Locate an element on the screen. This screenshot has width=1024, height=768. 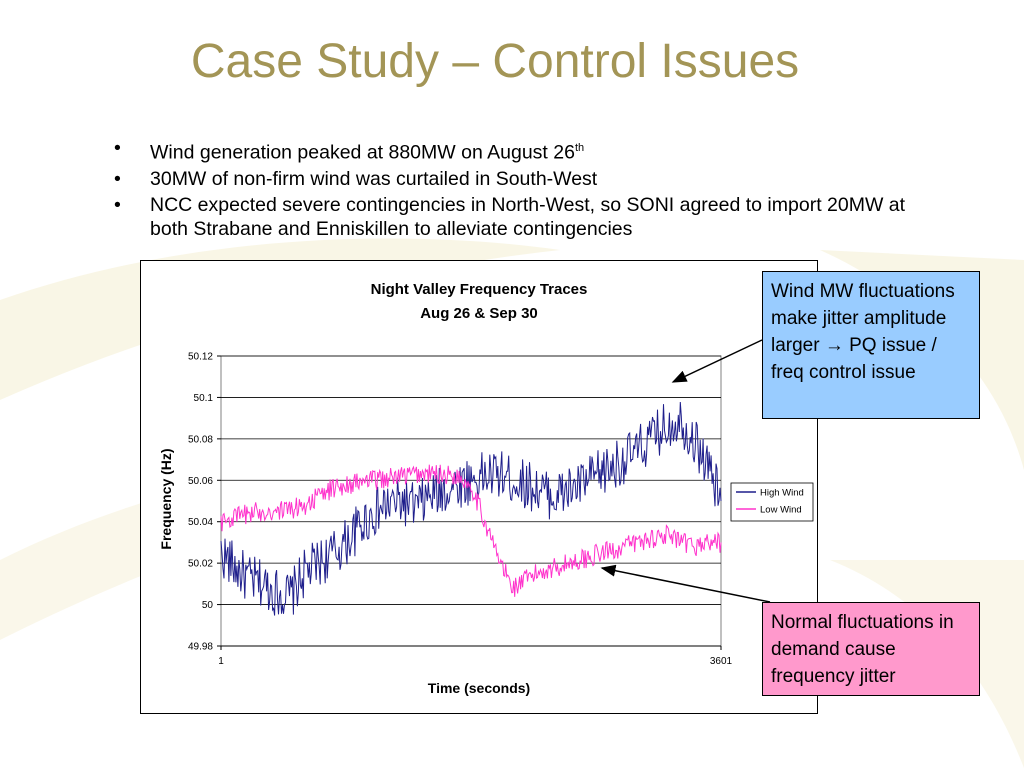
y-tick-label: 50.12 is located at coordinates (200, 357).